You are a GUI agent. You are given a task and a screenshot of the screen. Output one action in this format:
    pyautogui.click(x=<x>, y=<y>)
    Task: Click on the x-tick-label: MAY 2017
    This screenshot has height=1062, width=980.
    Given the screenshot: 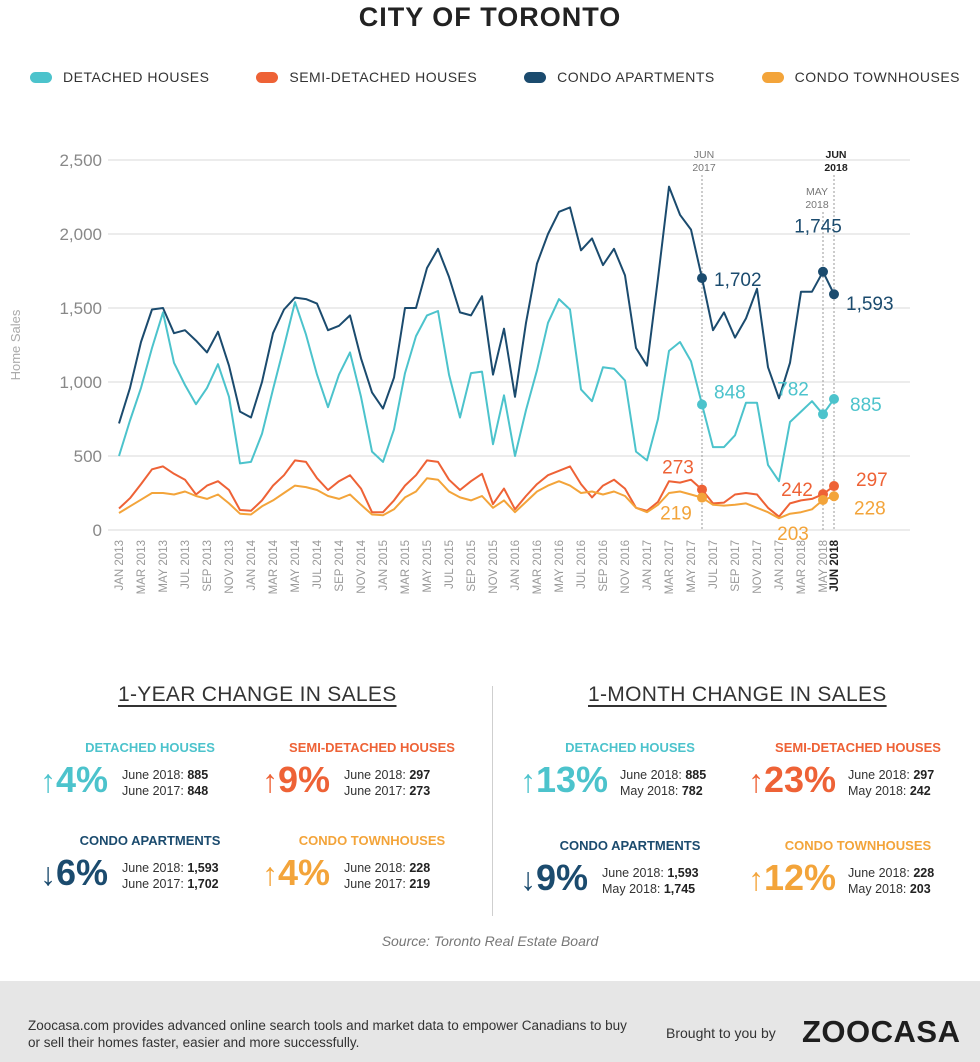 What is the action you would take?
    pyautogui.click(x=692, y=566)
    